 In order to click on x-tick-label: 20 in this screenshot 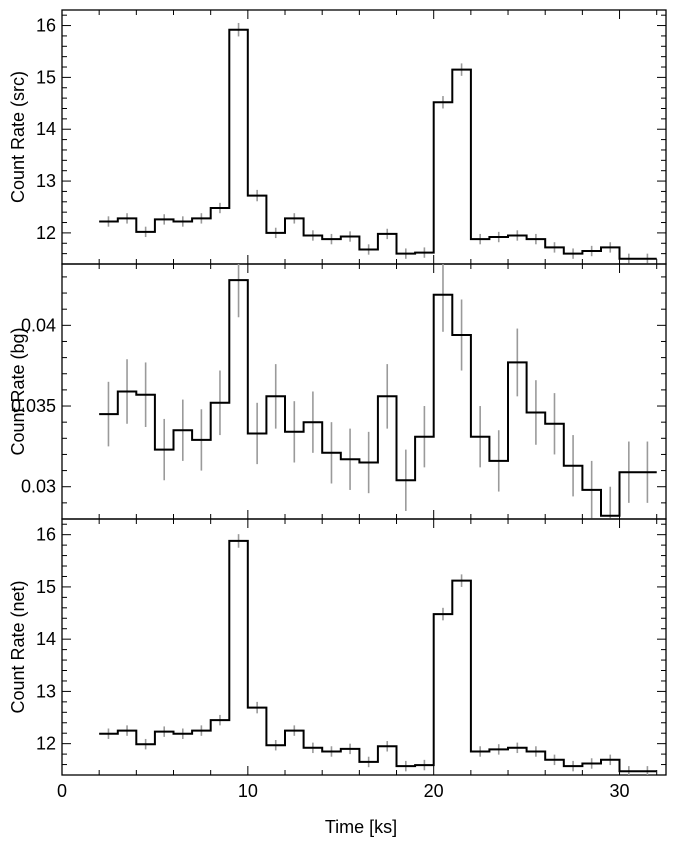, I will do `click(434, 791)`.